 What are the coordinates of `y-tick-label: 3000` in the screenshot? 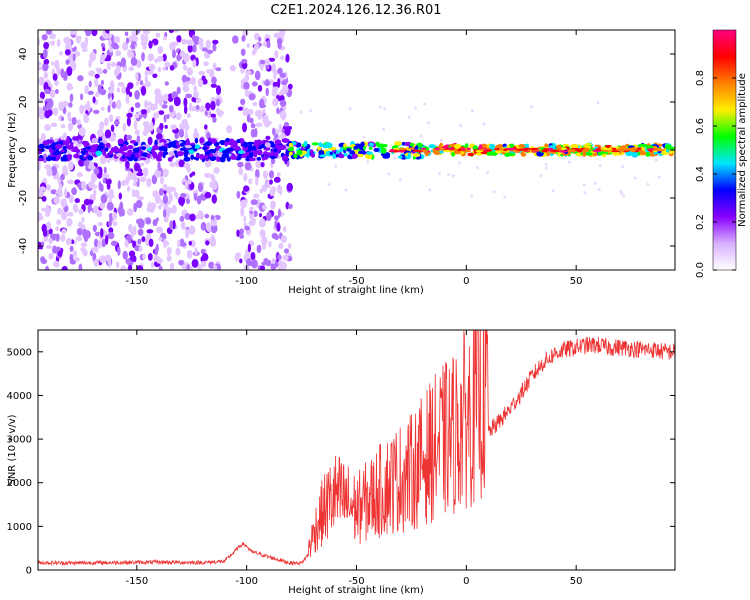 It's located at (19, 440).